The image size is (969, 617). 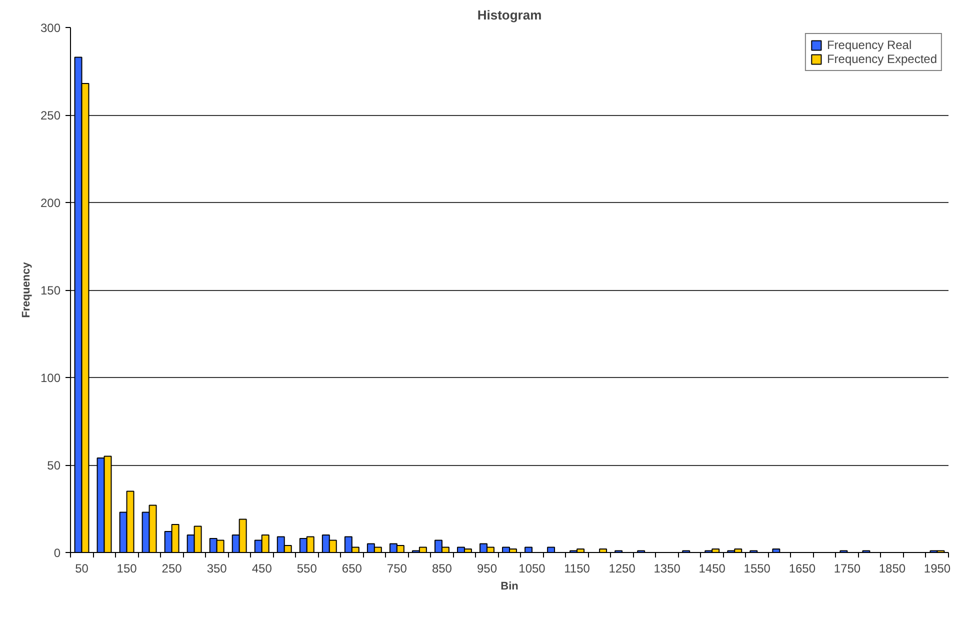 What do you see at coordinates (532, 569) in the screenshot?
I see `x-tick-label: 1050` at bounding box center [532, 569].